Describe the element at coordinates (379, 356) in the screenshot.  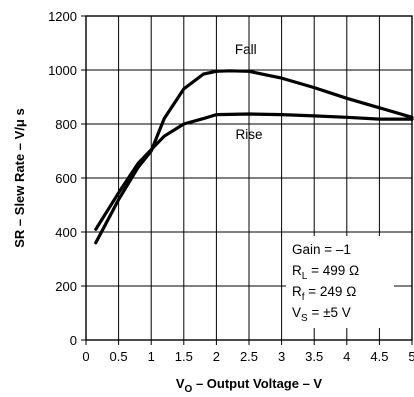
I see `x-tick-label: 4.5` at that location.